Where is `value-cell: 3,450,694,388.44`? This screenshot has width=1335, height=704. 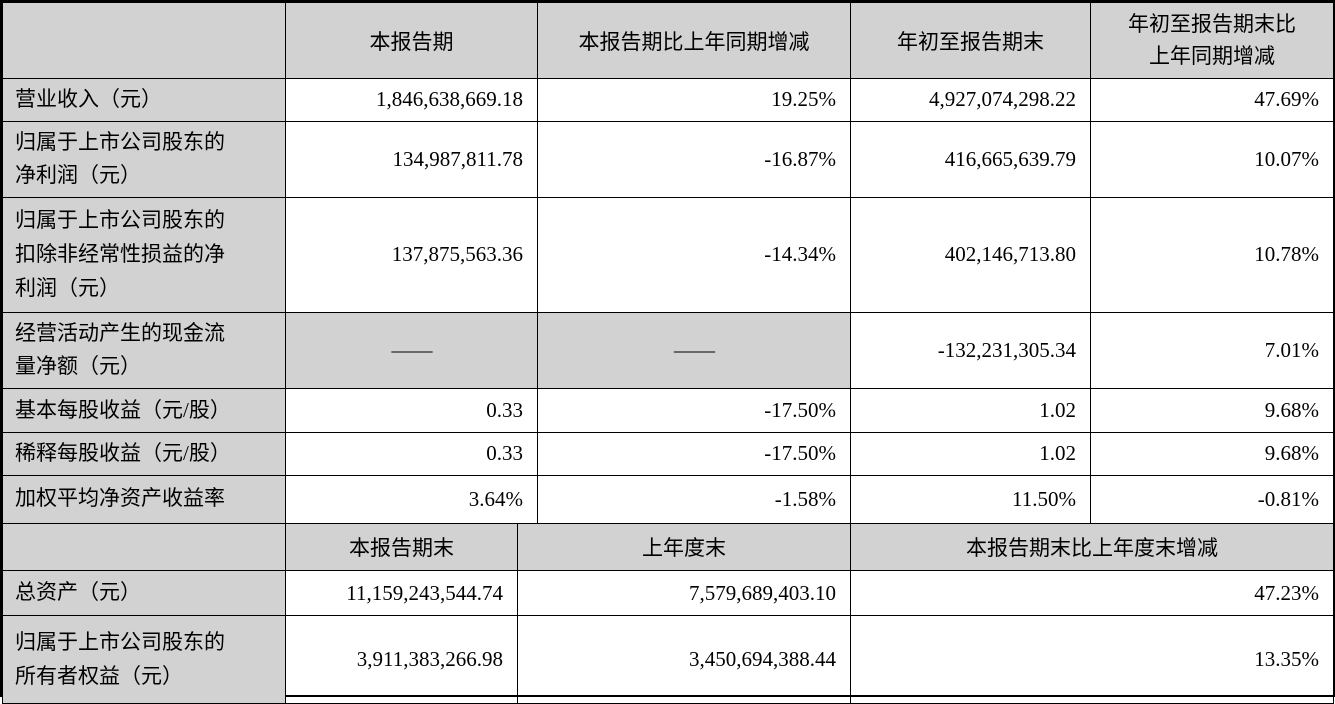 value-cell: 3,450,694,388.44 is located at coordinates (684, 659).